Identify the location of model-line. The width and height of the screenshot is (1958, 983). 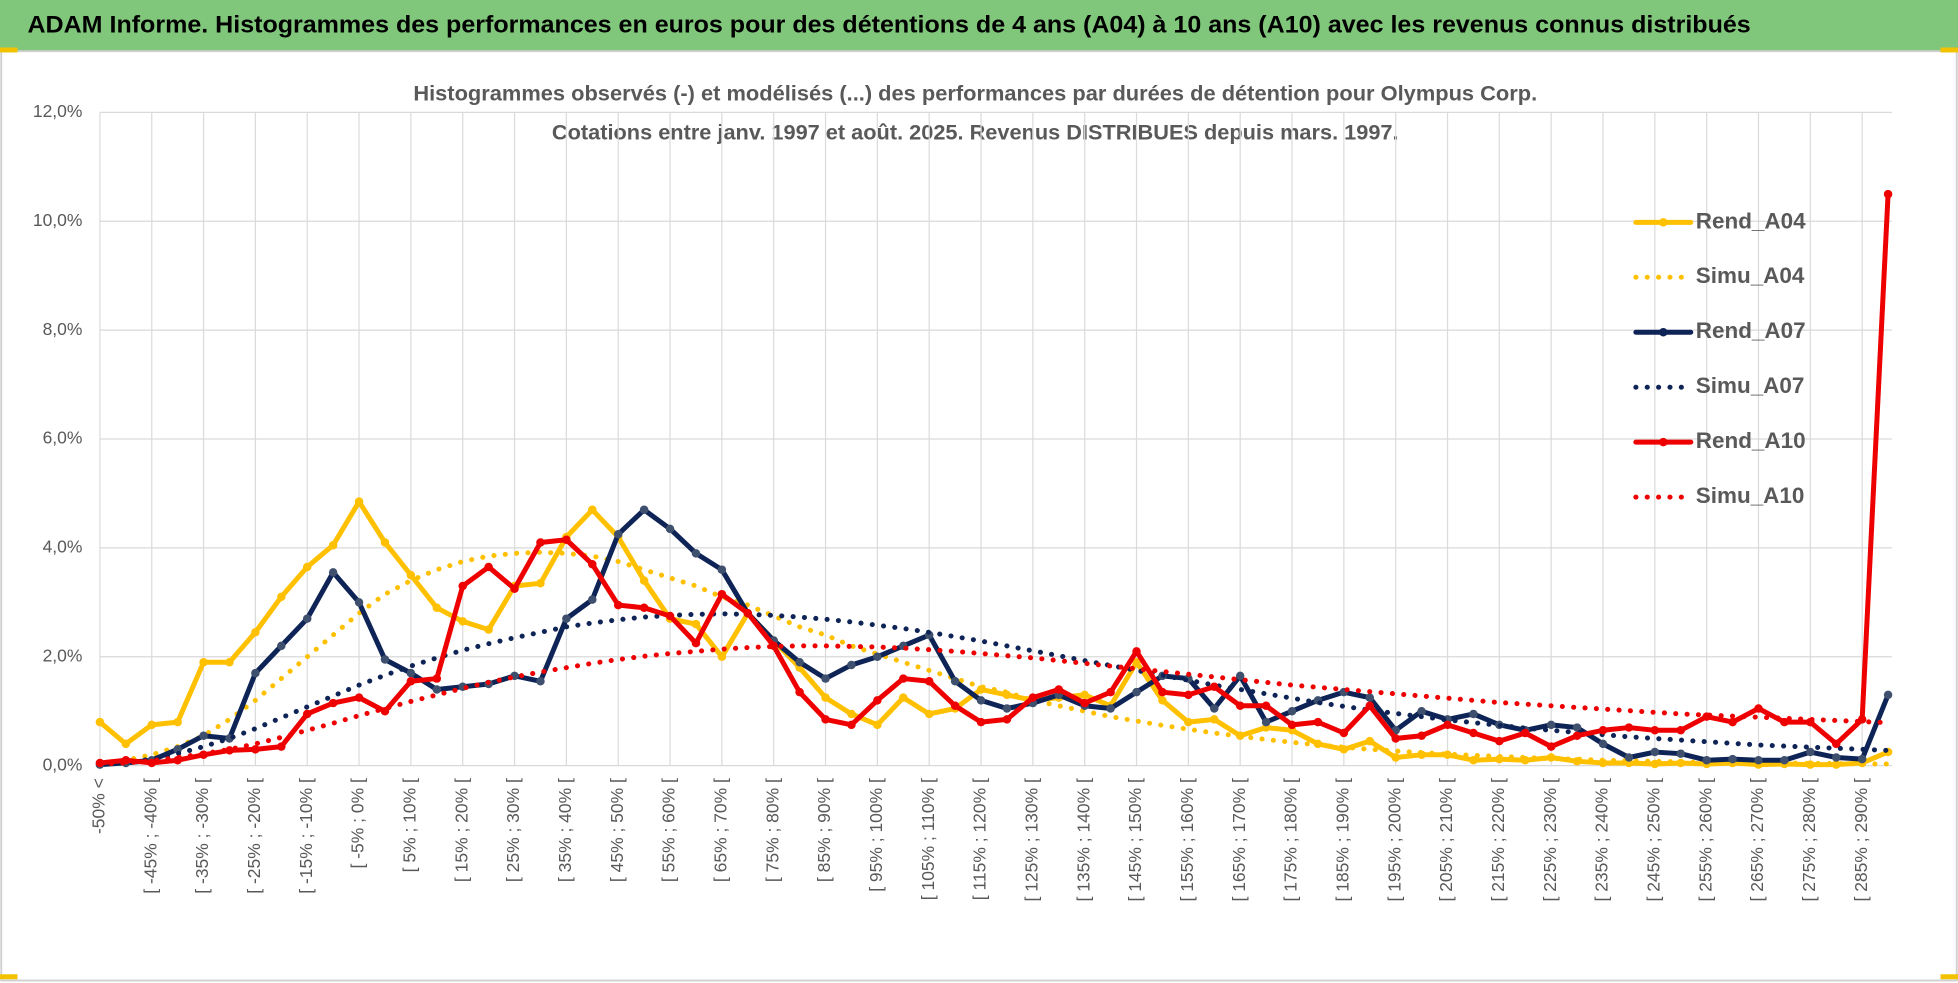
(994, 705).